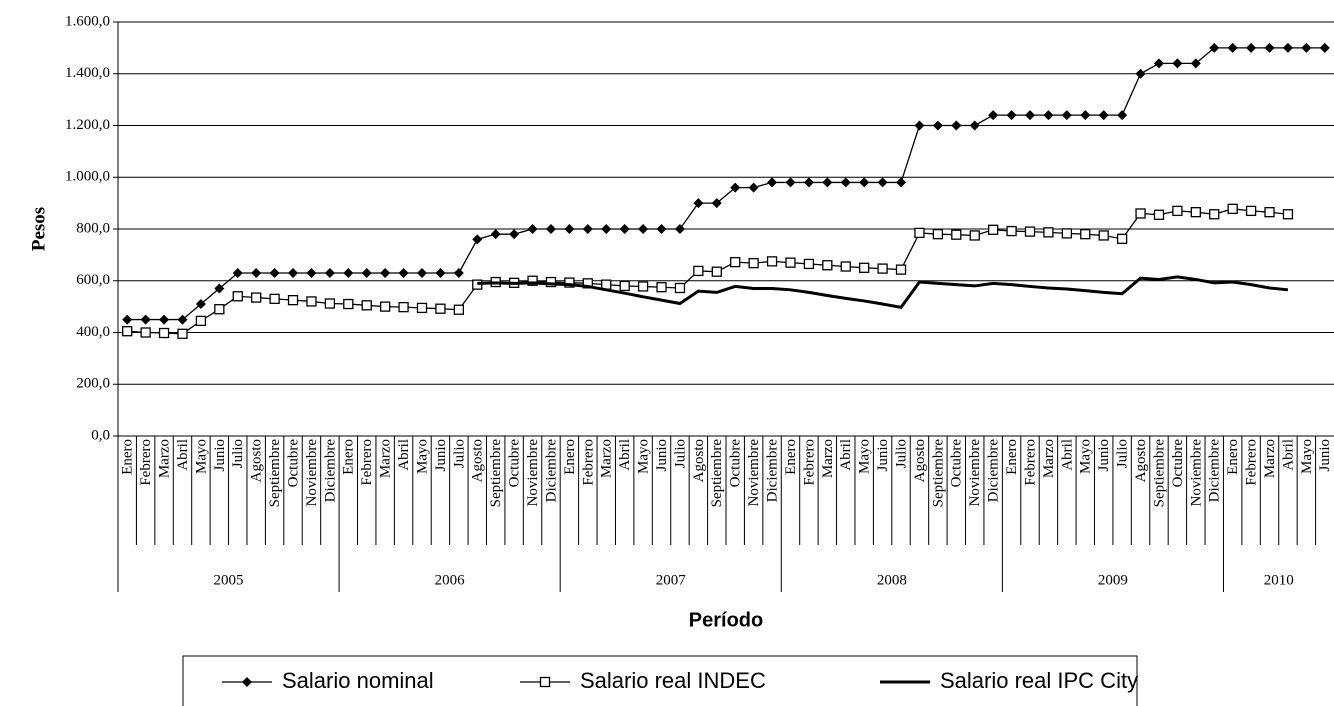 This screenshot has width=1334, height=706. Describe the element at coordinates (229, 580) in the screenshot. I see `year-label: 2005` at that location.